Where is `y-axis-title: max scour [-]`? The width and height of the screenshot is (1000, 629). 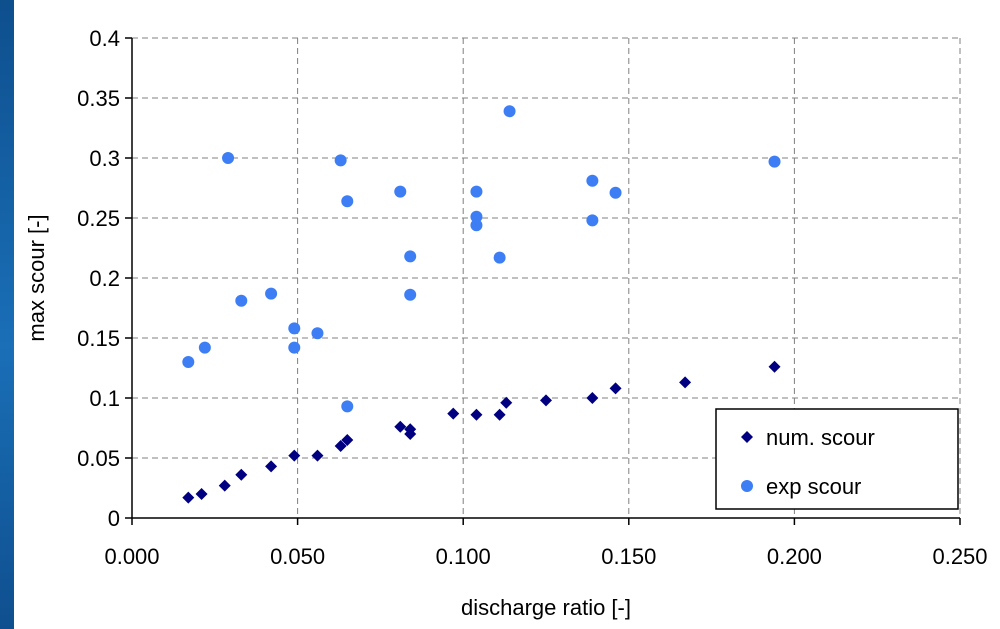 y-axis-title: max scour [-] is located at coordinates (36, 277).